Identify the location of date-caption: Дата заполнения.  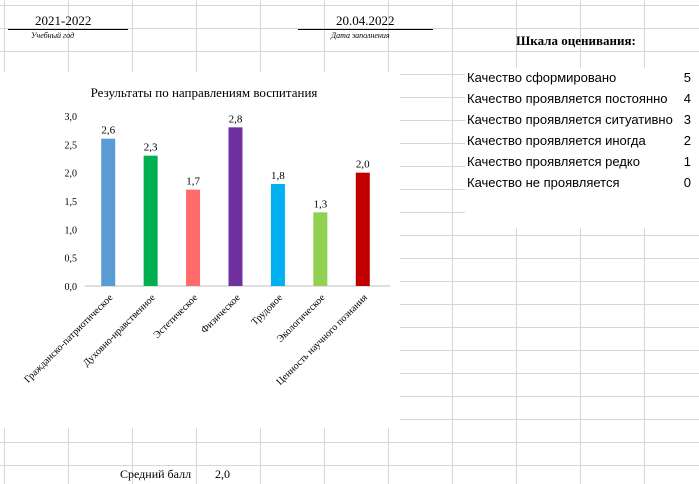
(360, 35).